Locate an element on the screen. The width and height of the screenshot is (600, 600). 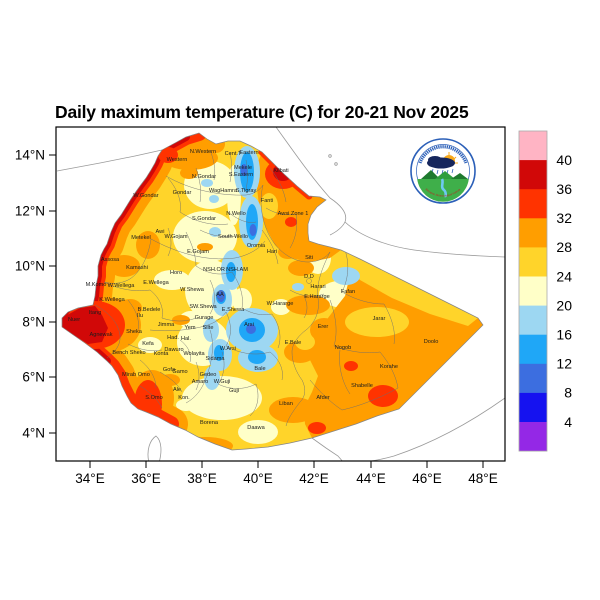
x-tick-label: 44°E is located at coordinates (370, 478).